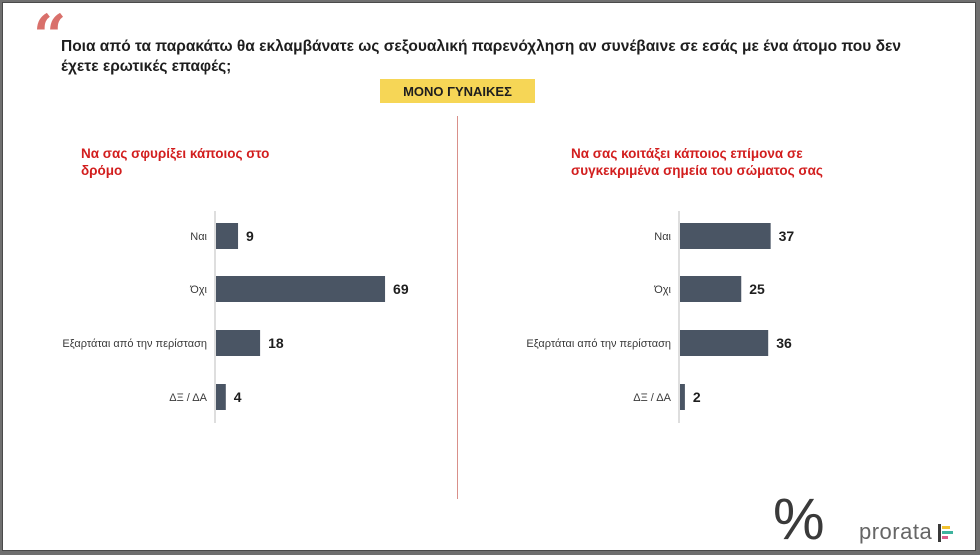 This screenshot has height=555, width=980. Describe the element at coordinates (250, 236) in the screenshot. I see `value-label: 9` at that location.